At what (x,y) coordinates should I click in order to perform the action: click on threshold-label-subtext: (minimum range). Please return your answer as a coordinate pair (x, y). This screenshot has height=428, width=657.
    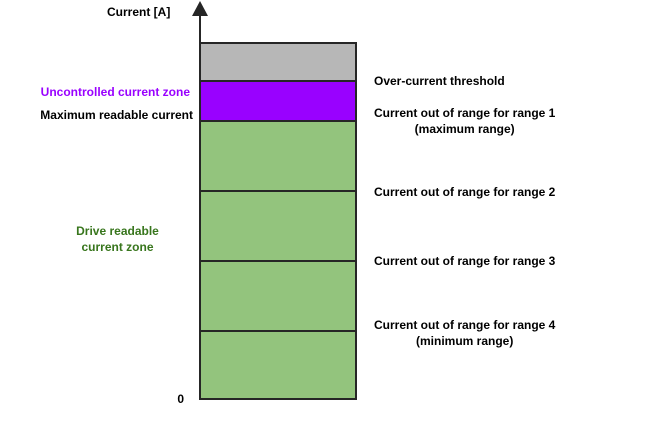
    Looking at the image, I should click on (465, 341).